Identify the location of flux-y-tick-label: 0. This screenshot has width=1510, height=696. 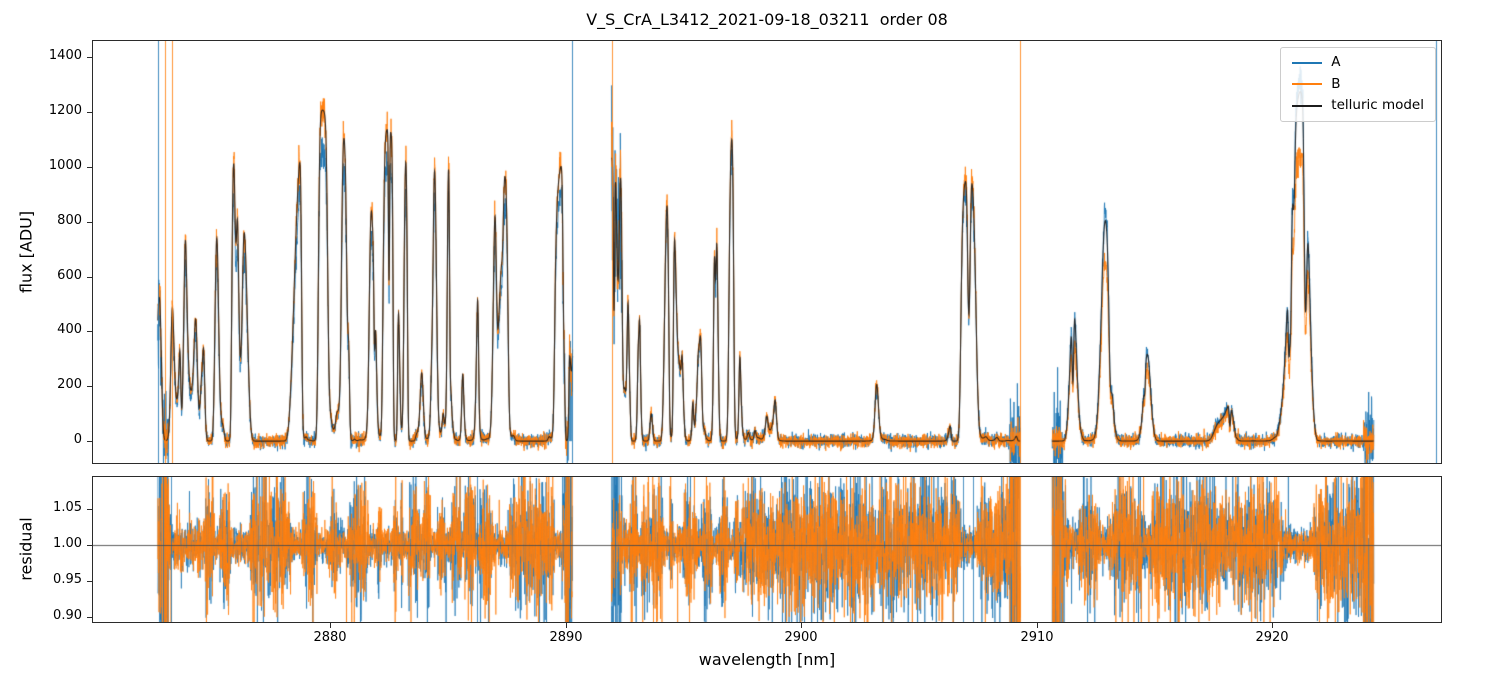
(77, 439).